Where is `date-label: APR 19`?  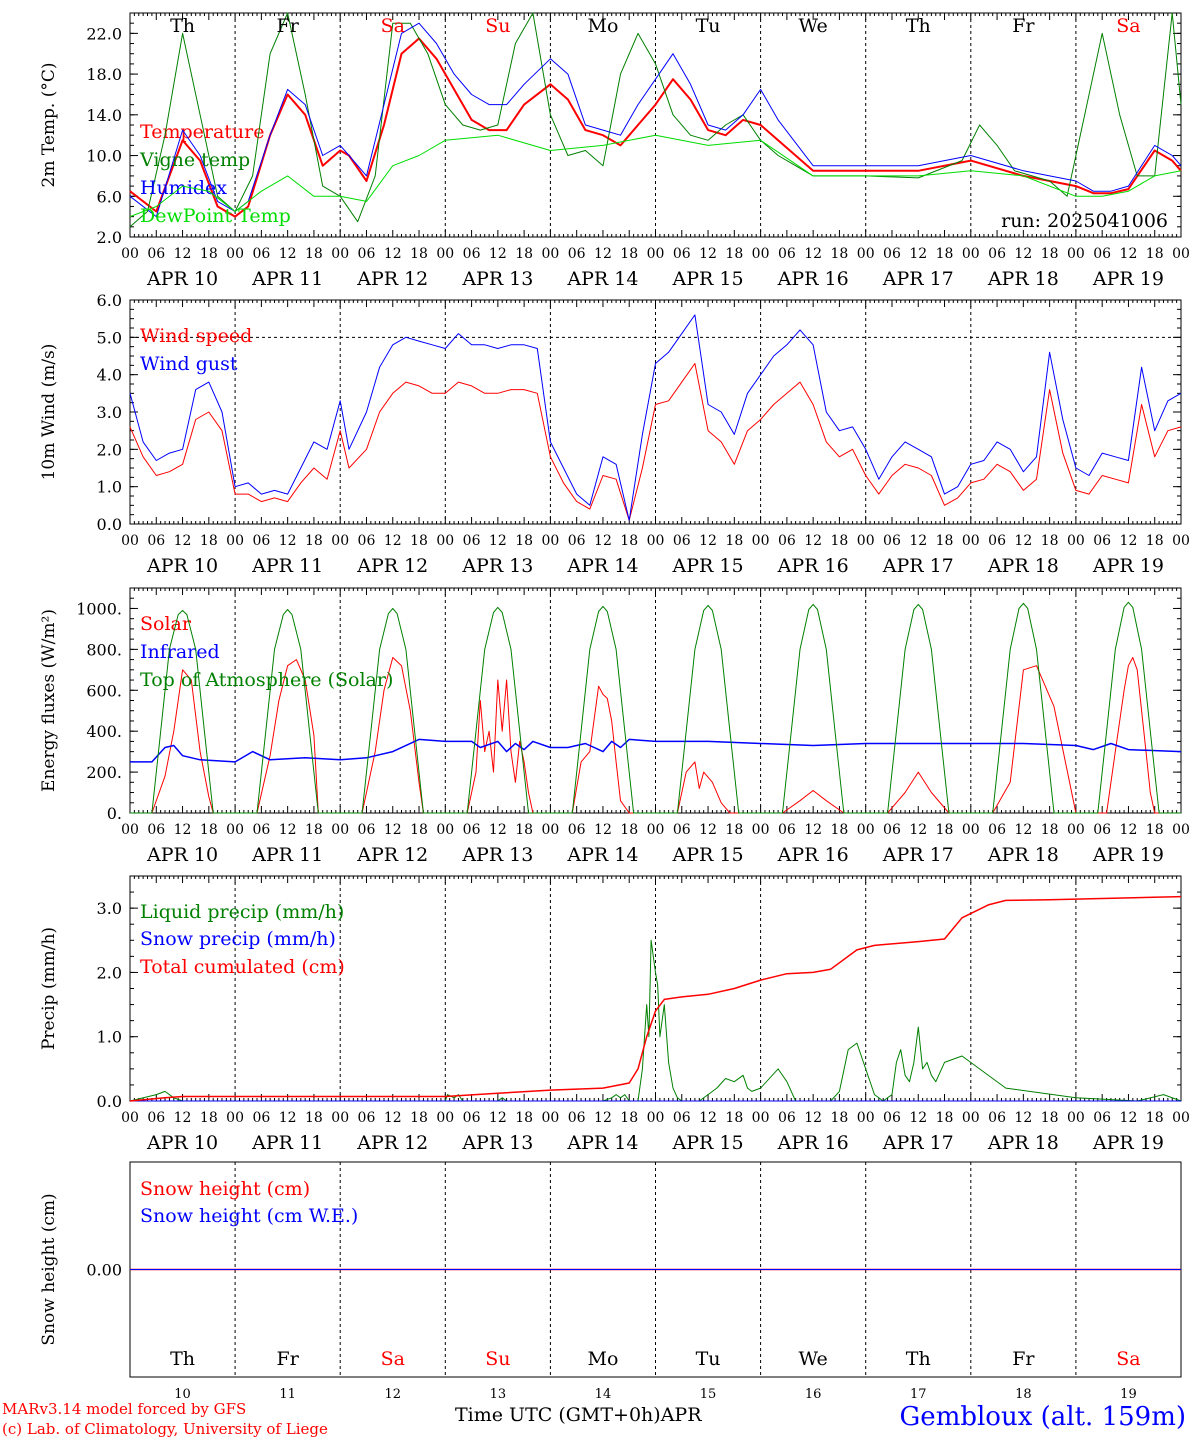
date-label: APR 19 is located at coordinates (1128, 1143).